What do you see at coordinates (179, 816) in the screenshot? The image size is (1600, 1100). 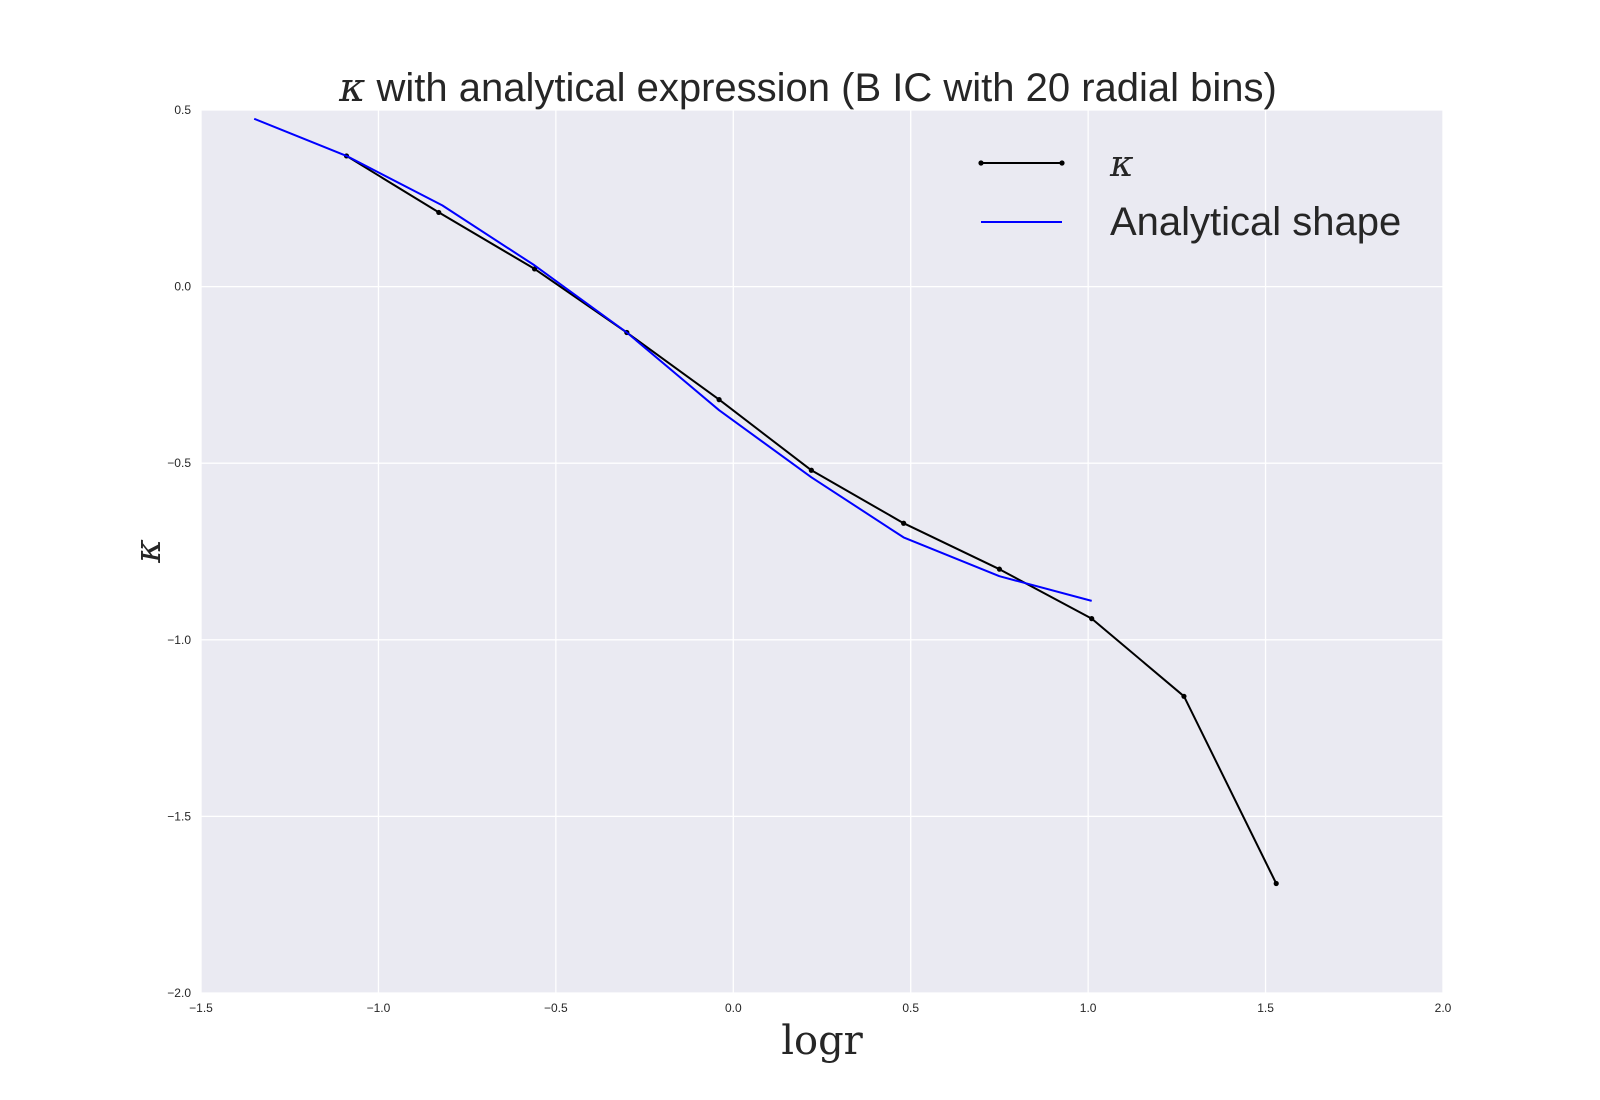 I see `y-tick-label: −1.5` at bounding box center [179, 816].